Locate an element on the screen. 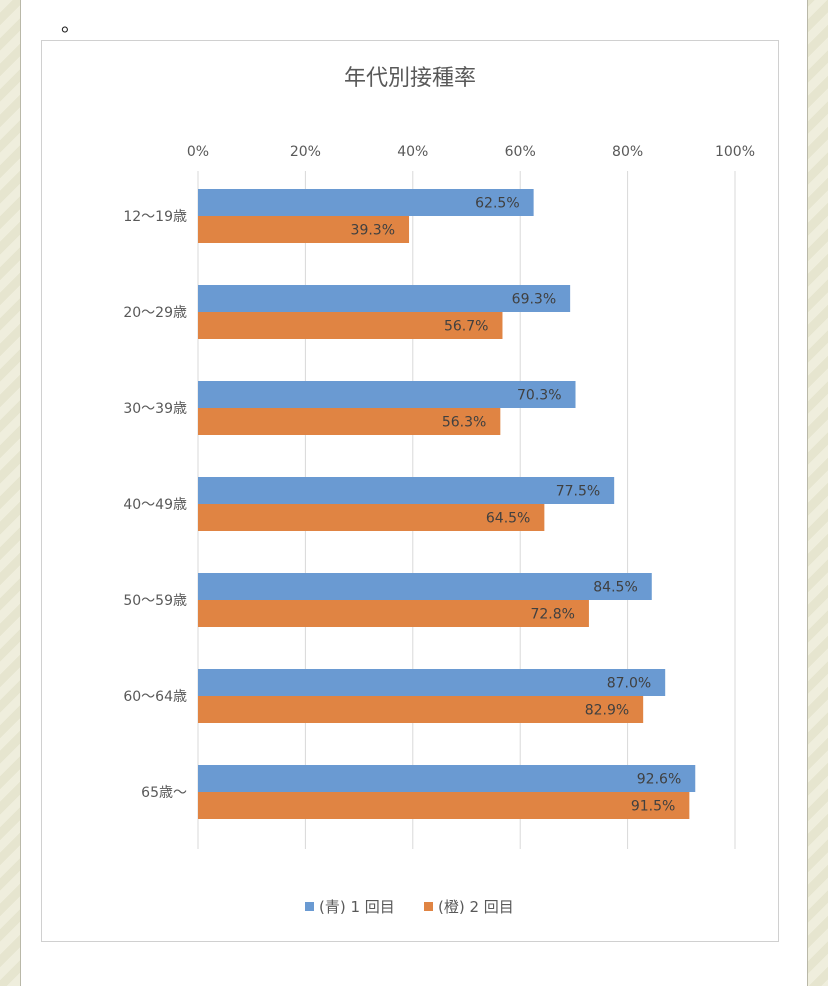  category-label: 40〜49歳 is located at coordinates (155, 505).